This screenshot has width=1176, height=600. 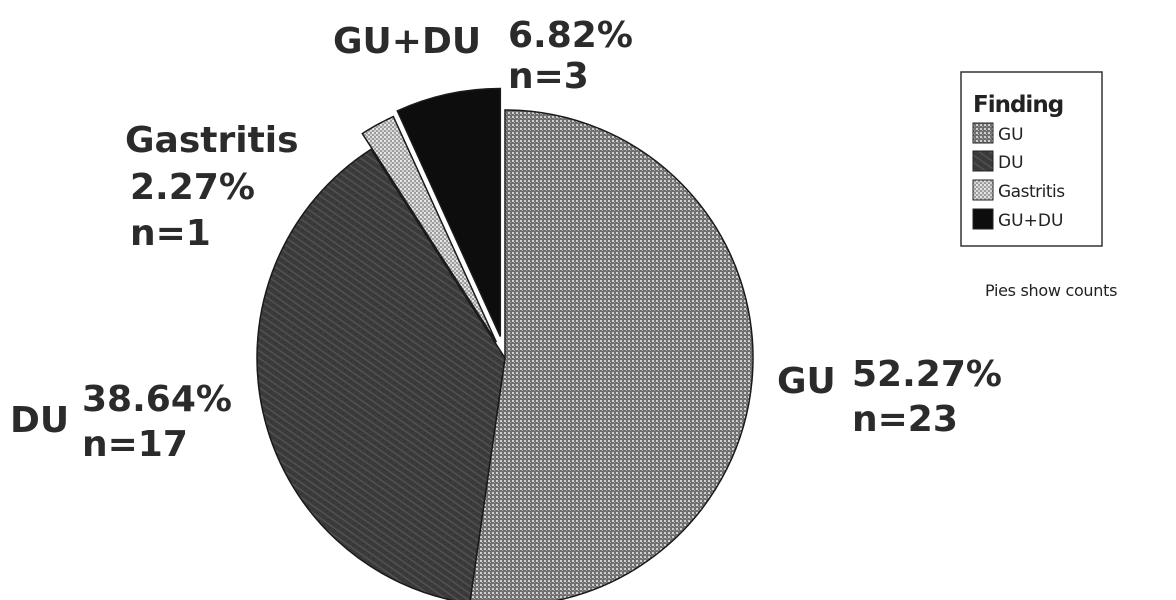 I want to click on legend-title: Finding, so click(x=1018, y=105).